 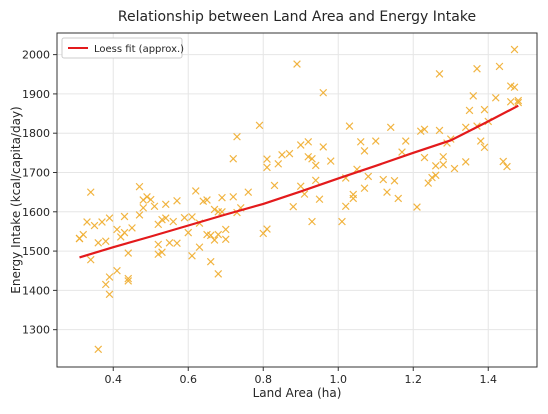 I want to click on y-tick-label: 1300, so click(x=36, y=330).